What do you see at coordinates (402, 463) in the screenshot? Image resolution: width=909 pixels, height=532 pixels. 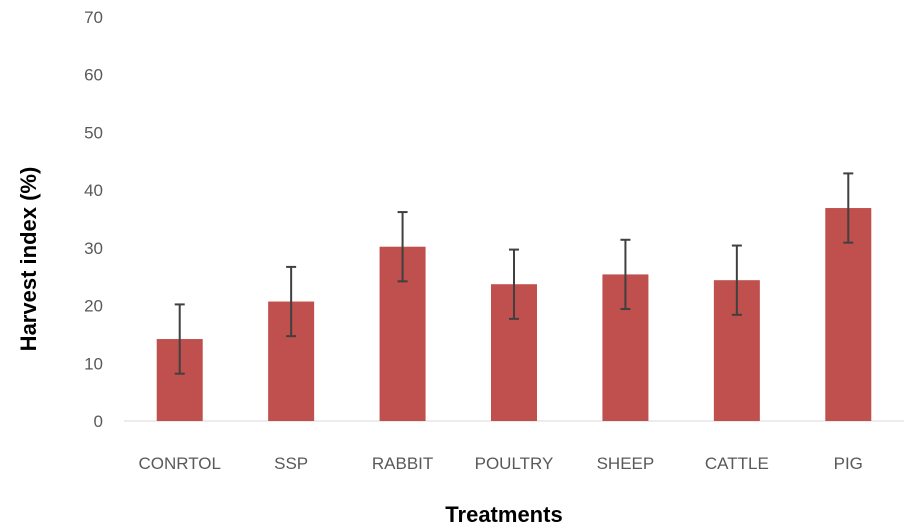 I see `x-tick-label: RABBIT` at bounding box center [402, 463].